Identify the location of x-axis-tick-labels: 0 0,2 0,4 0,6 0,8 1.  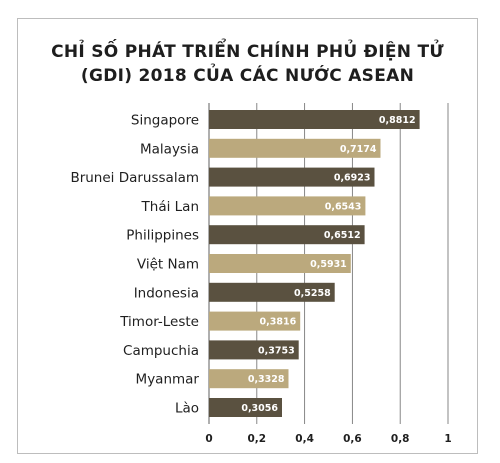
(328, 439).